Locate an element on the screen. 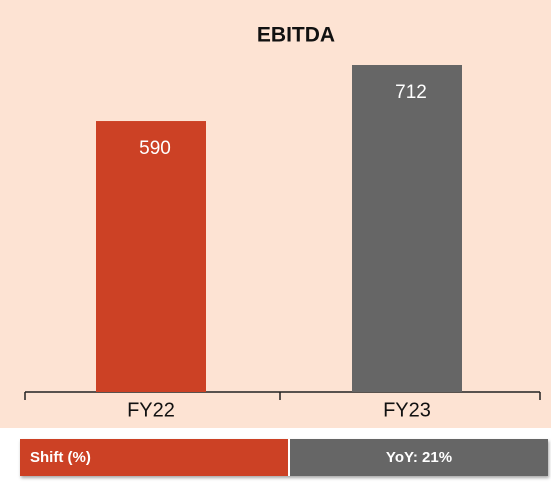  data-label: 712 is located at coordinates (411, 92).